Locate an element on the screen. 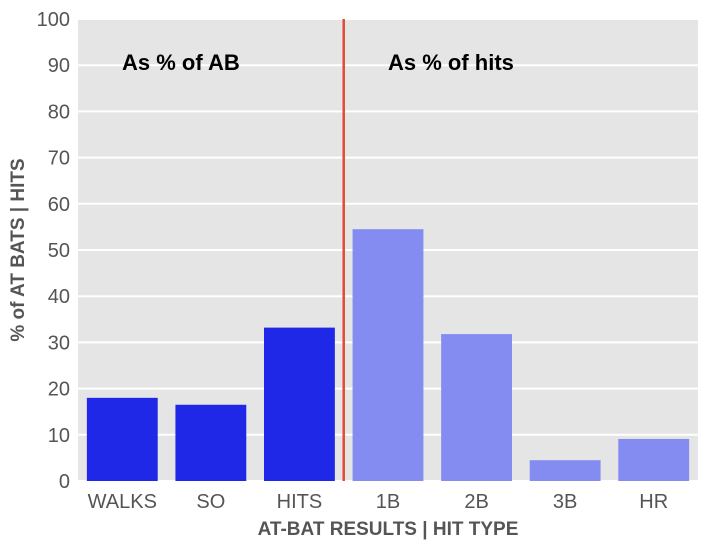 The width and height of the screenshot is (711, 549). y-tick-label: 50 is located at coordinates (59, 251).